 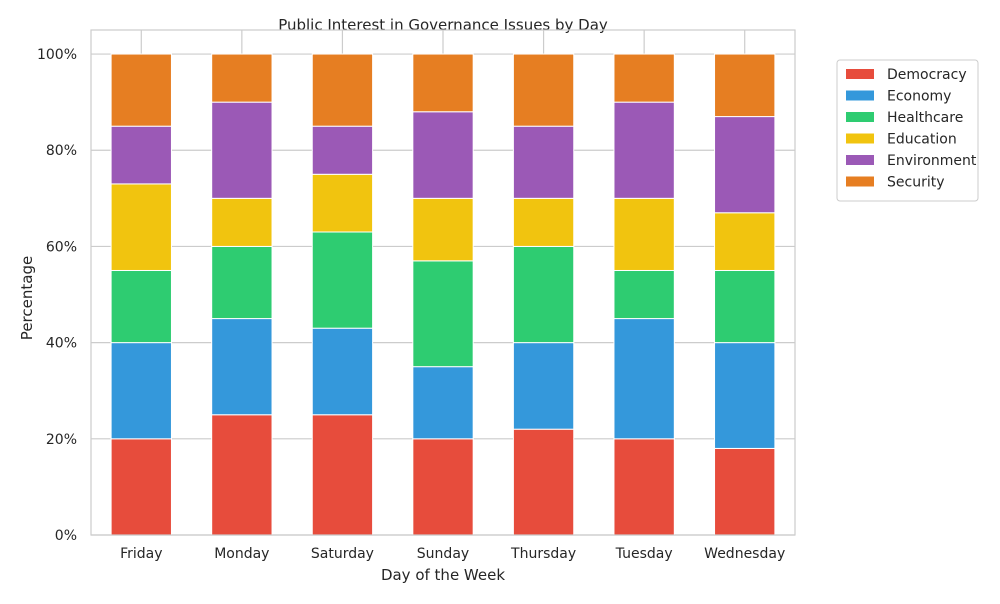 What do you see at coordinates (443, 575) in the screenshot?
I see `x-axis-label: Day of the Week` at bounding box center [443, 575].